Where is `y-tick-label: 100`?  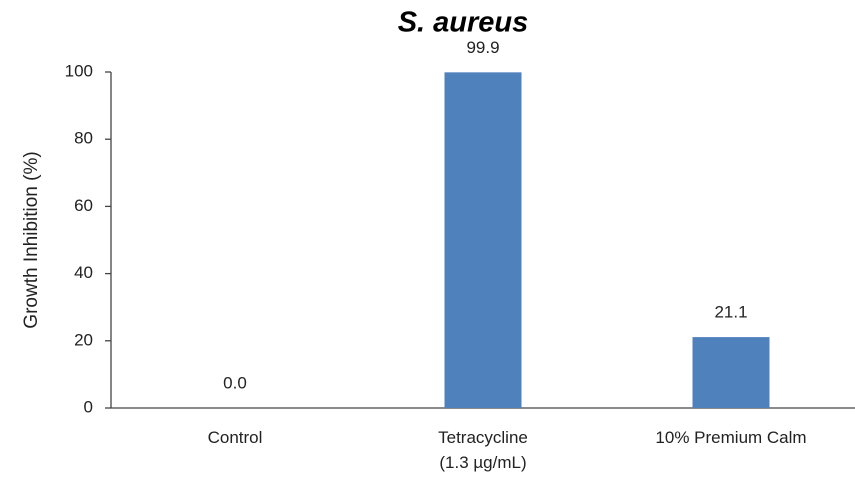
y-tick-label: 100 is located at coordinates (79, 70).